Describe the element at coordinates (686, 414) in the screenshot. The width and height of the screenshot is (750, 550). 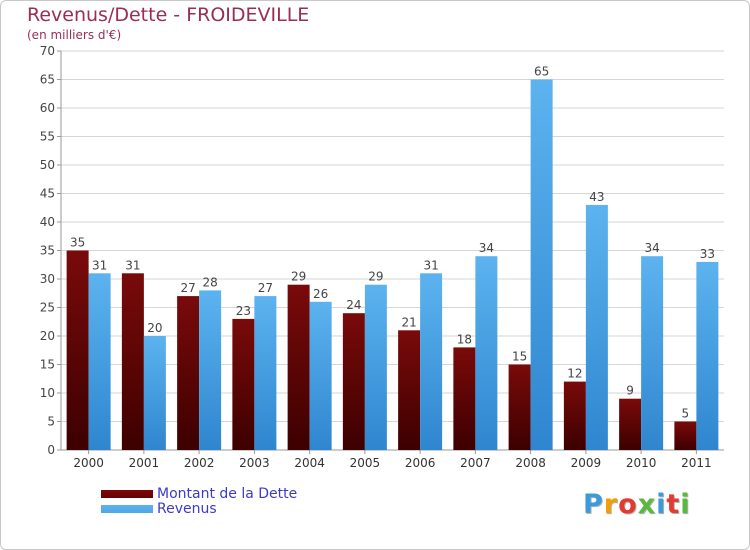
I see `data-label-dette-2011: 5` at that location.